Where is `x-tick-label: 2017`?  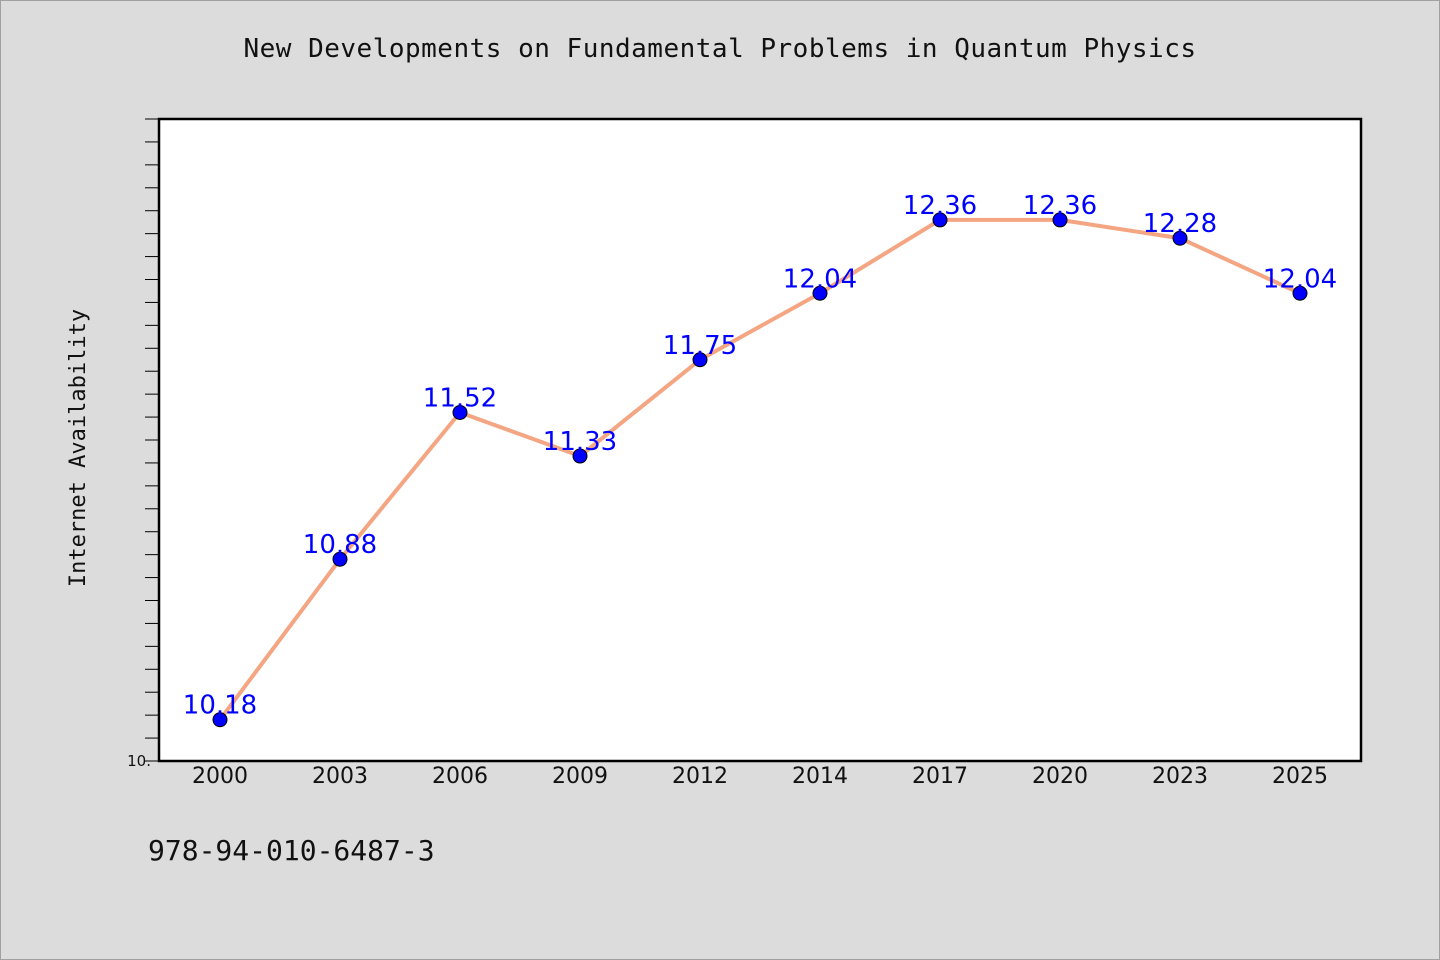 x-tick-label: 2017 is located at coordinates (940, 776).